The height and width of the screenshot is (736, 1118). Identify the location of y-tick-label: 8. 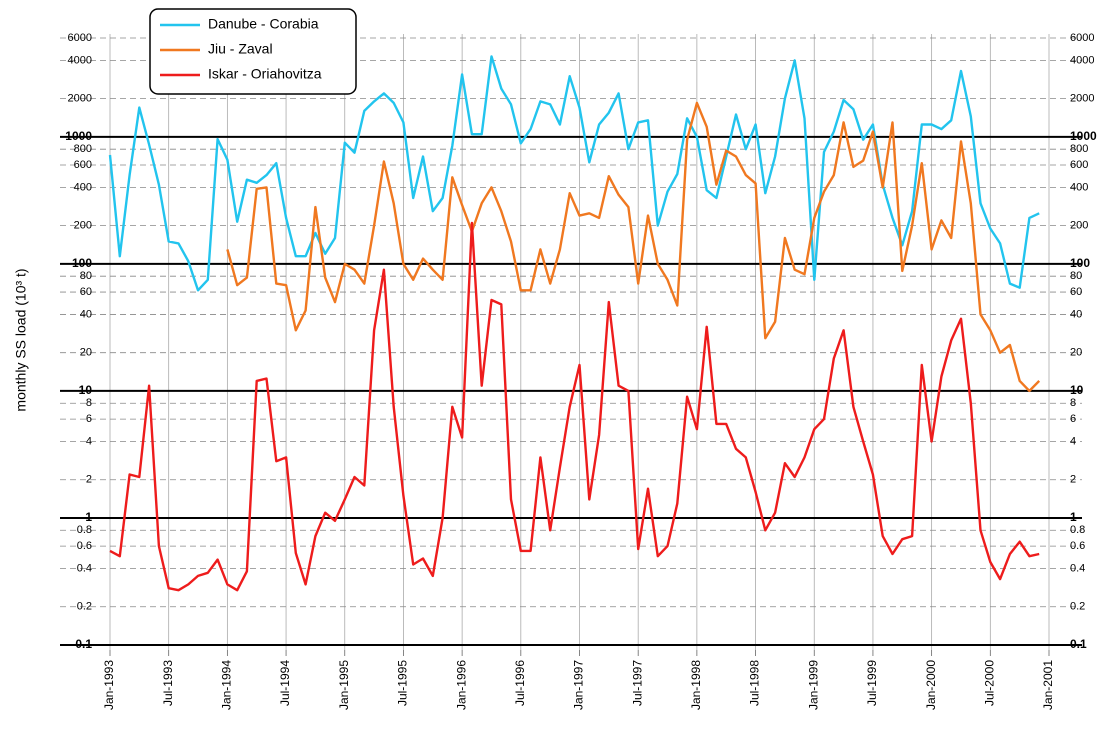
(89, 403).